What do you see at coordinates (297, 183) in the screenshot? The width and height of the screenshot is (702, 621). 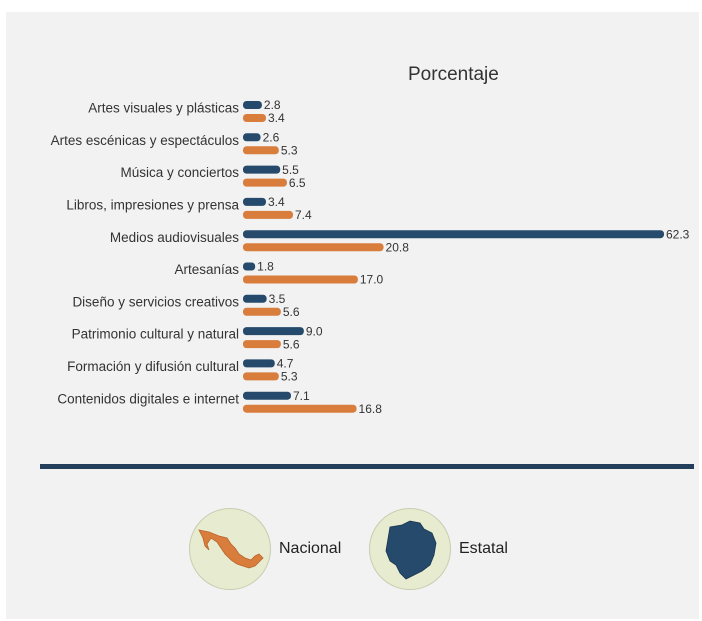 I see `data-label: 6.5` at bounding box center [297, 183].